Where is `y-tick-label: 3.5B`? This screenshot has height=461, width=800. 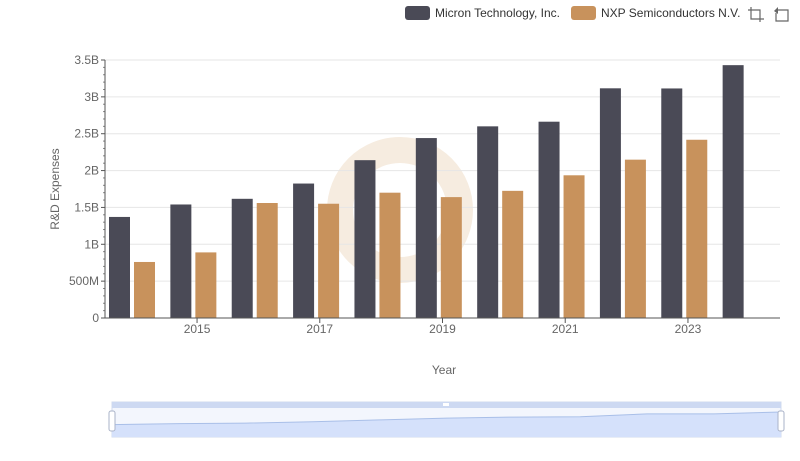 y-tick-label: 3.5B is located at coordinates (86, 60).